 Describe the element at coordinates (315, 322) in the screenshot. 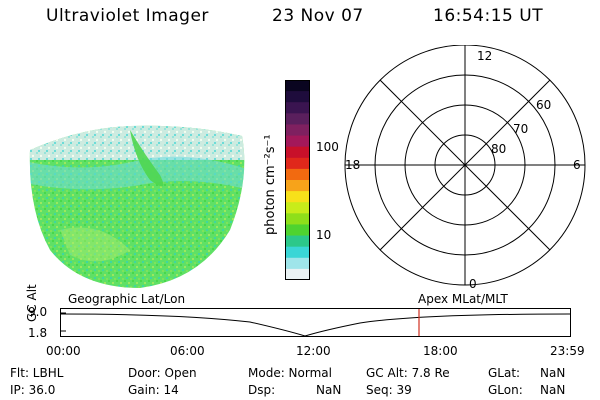

I see `timeline-chart` at that location.